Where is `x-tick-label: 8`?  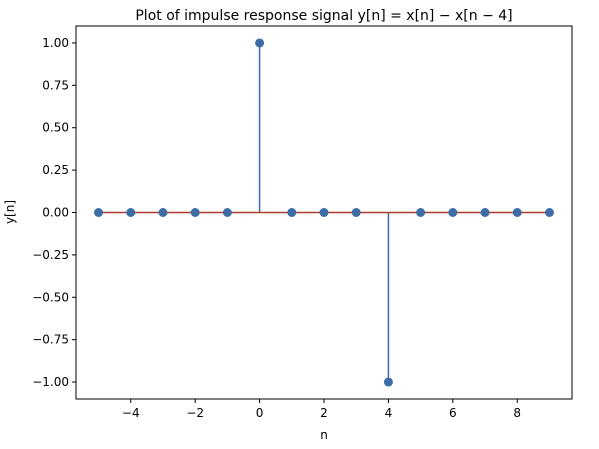 x-tick-label: 8 is located at coordinates (517, 413).